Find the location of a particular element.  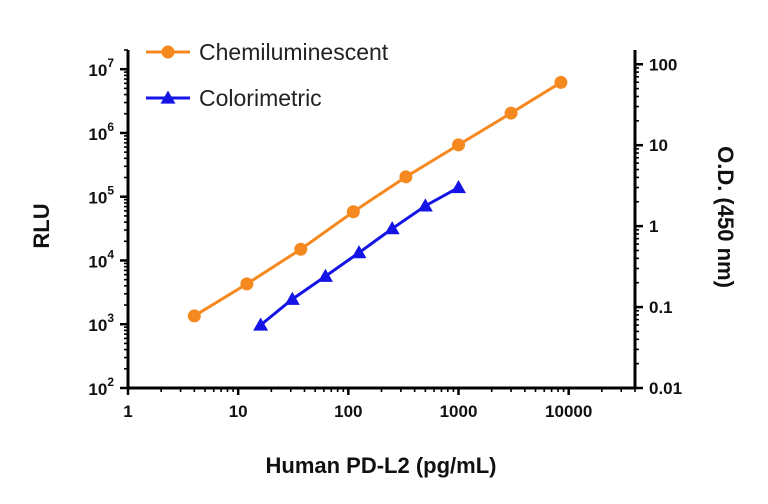

legend-chemiluminescent-marker is located at coordinates (168, 52).